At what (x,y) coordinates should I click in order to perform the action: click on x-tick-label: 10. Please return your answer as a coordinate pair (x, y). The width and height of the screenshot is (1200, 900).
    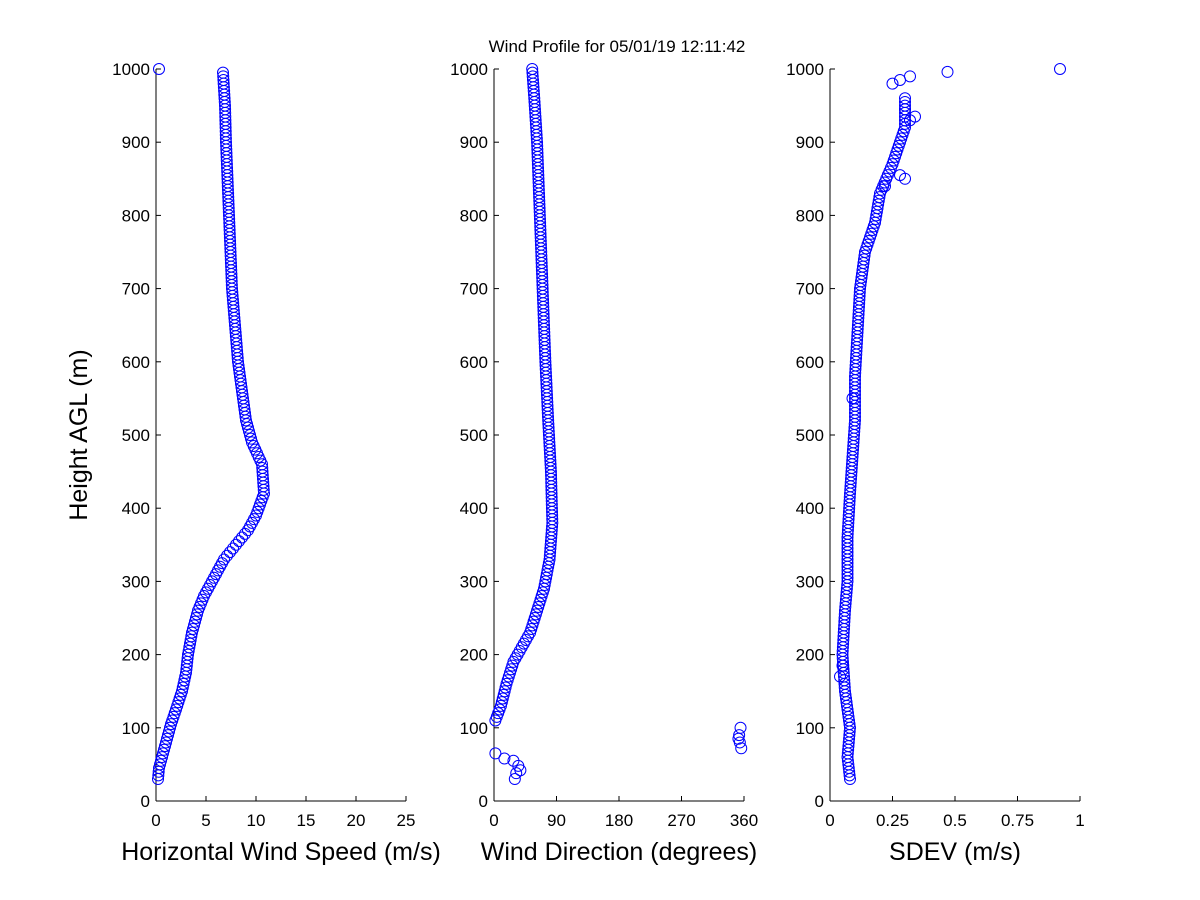
    Looking at the image, I should click on (256, 820).